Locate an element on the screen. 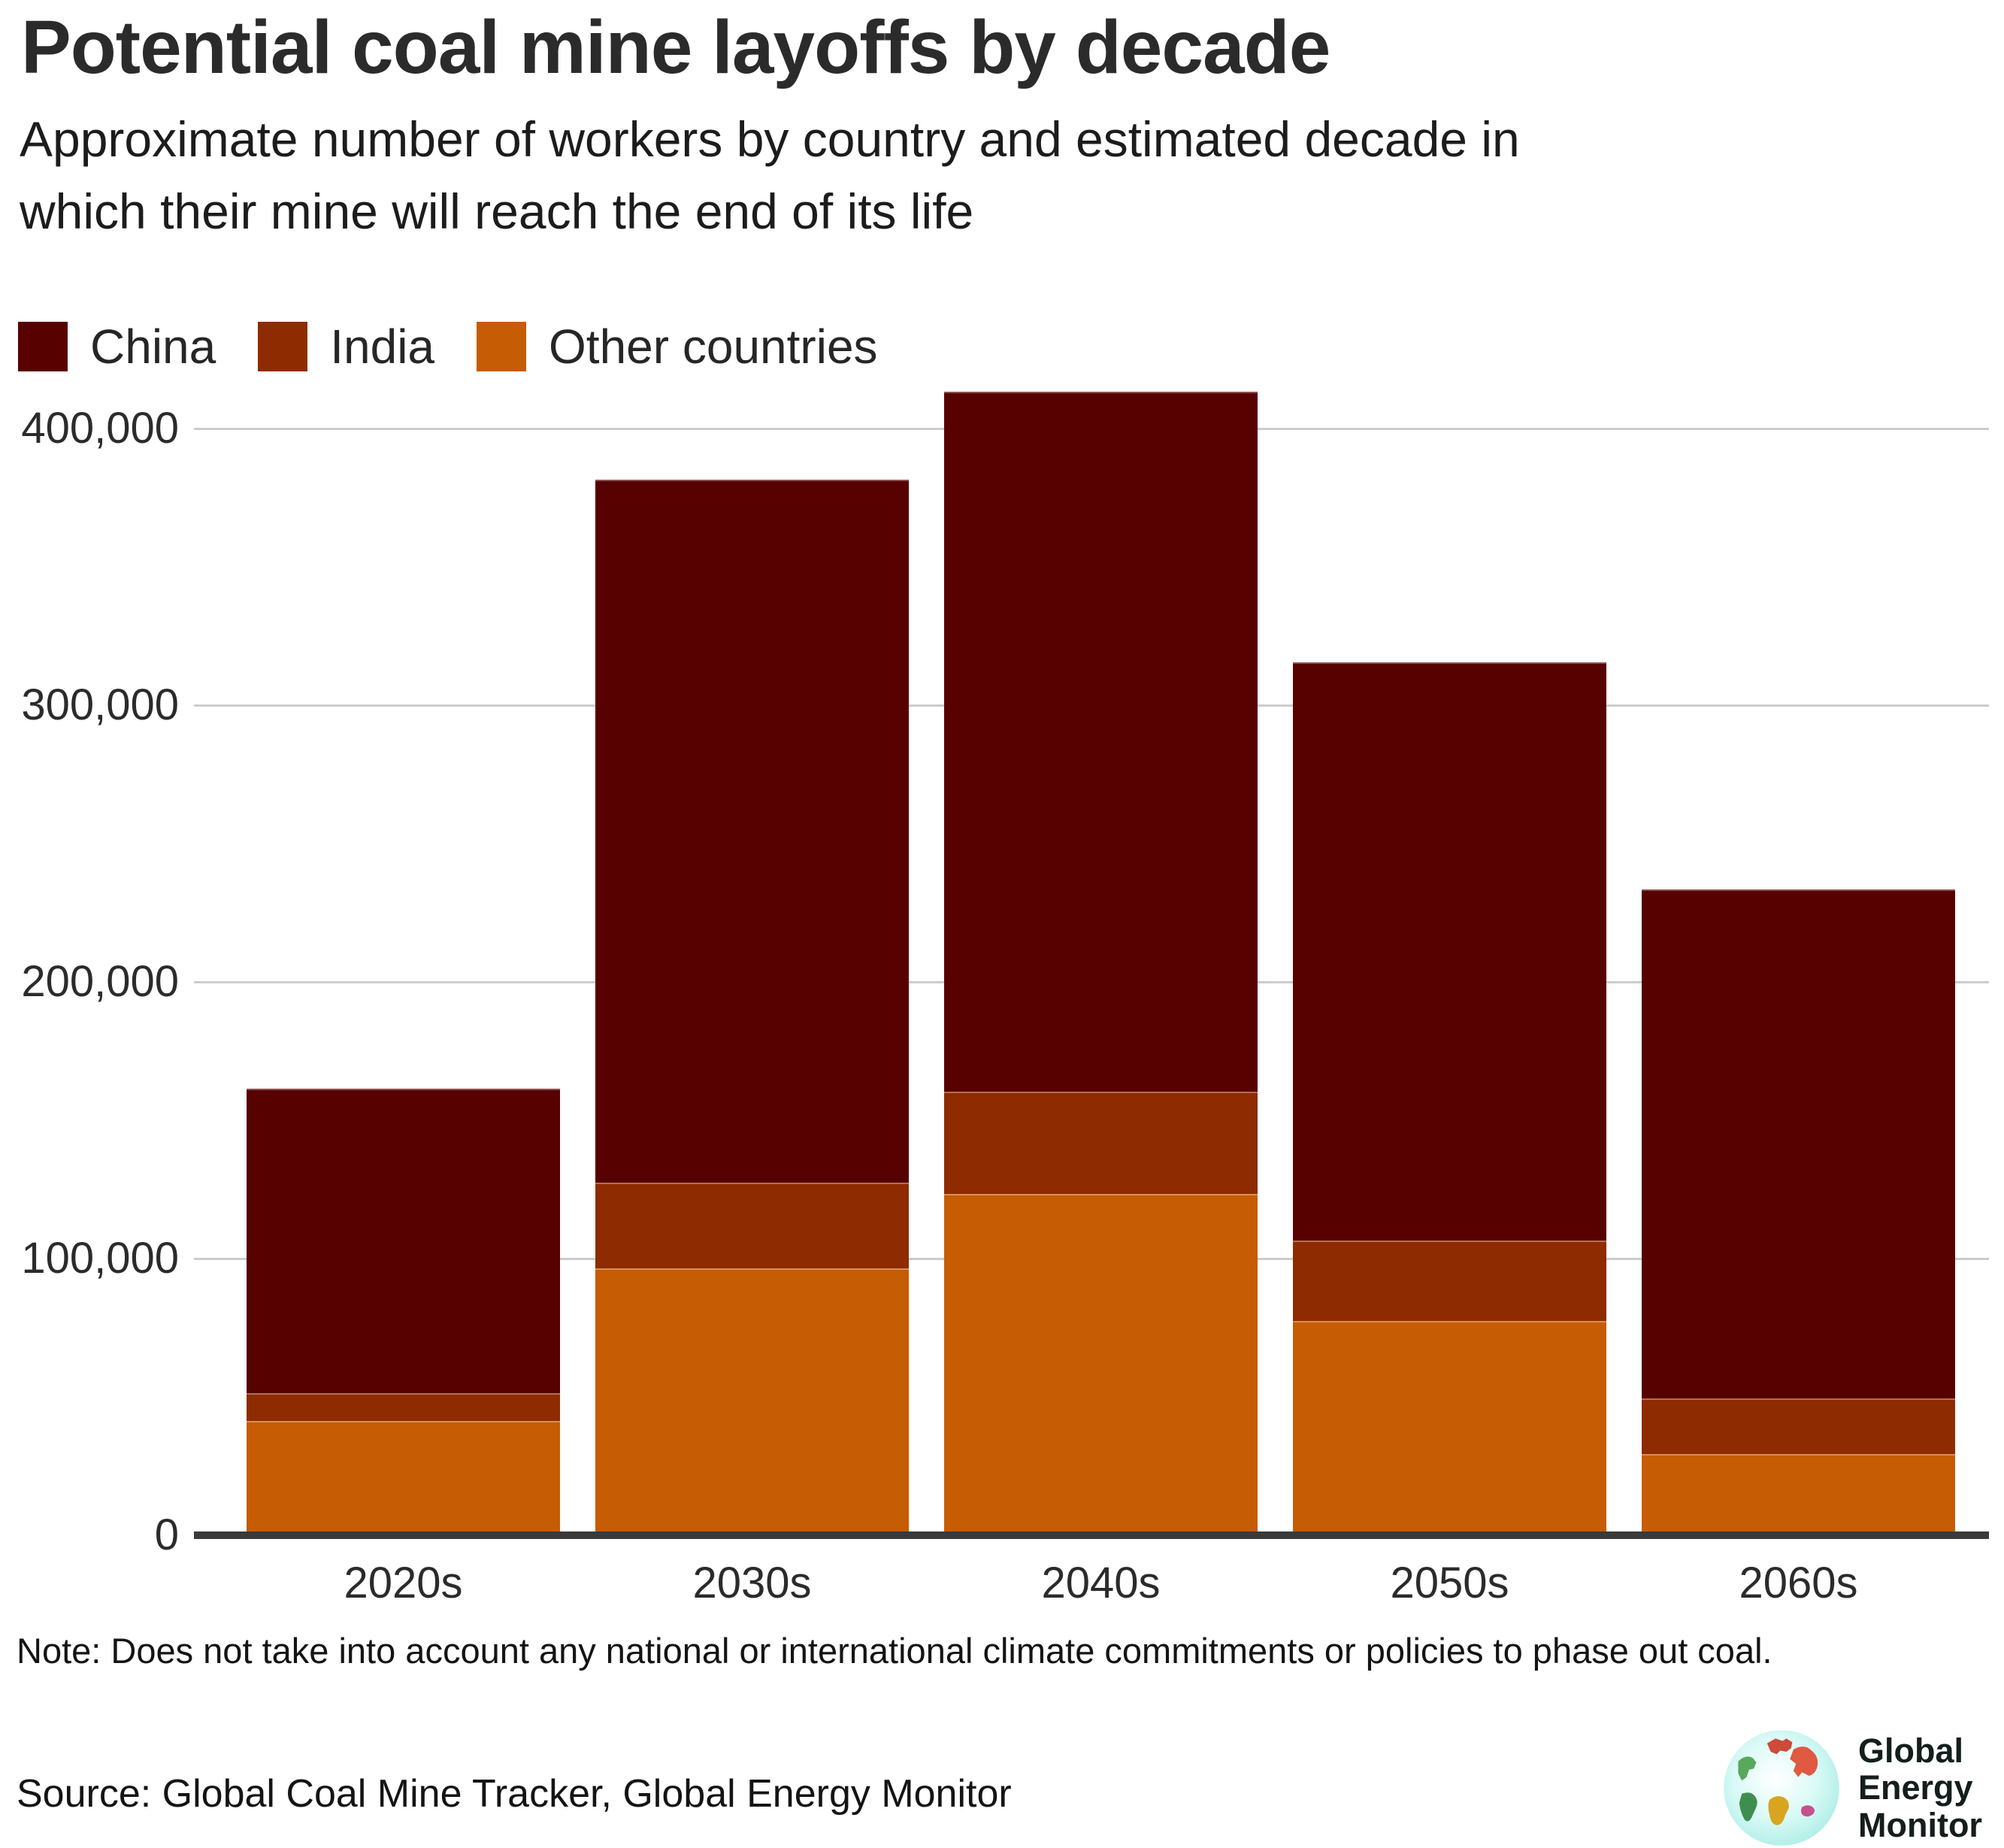  bar-segment-india-2060s is located at coordinates (1798, 1426).